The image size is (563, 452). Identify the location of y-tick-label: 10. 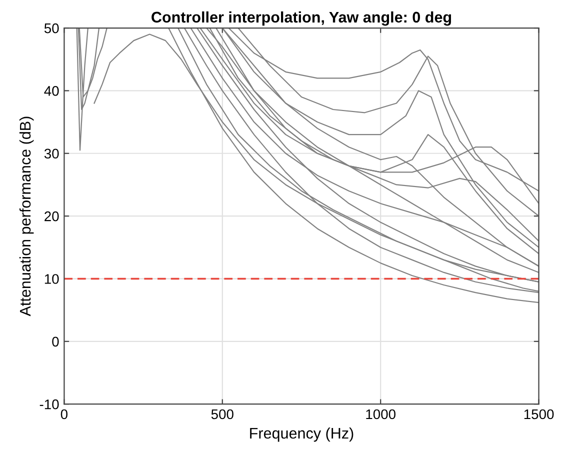
(51, 279).